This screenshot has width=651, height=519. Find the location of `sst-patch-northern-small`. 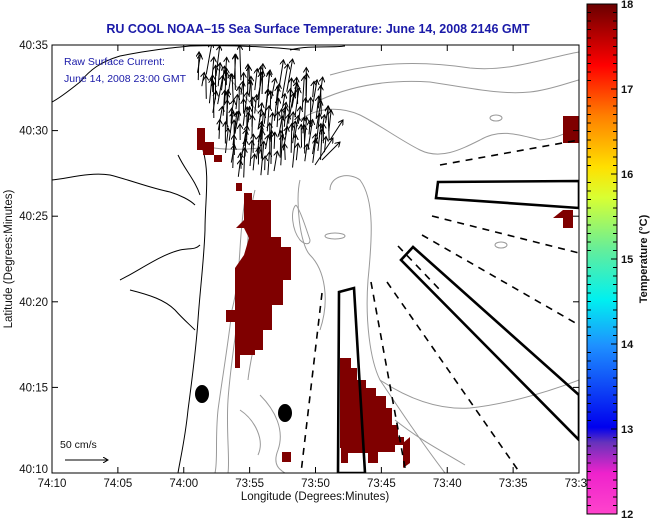

sst-patch-northern-small is located at coordinates (218, 158).